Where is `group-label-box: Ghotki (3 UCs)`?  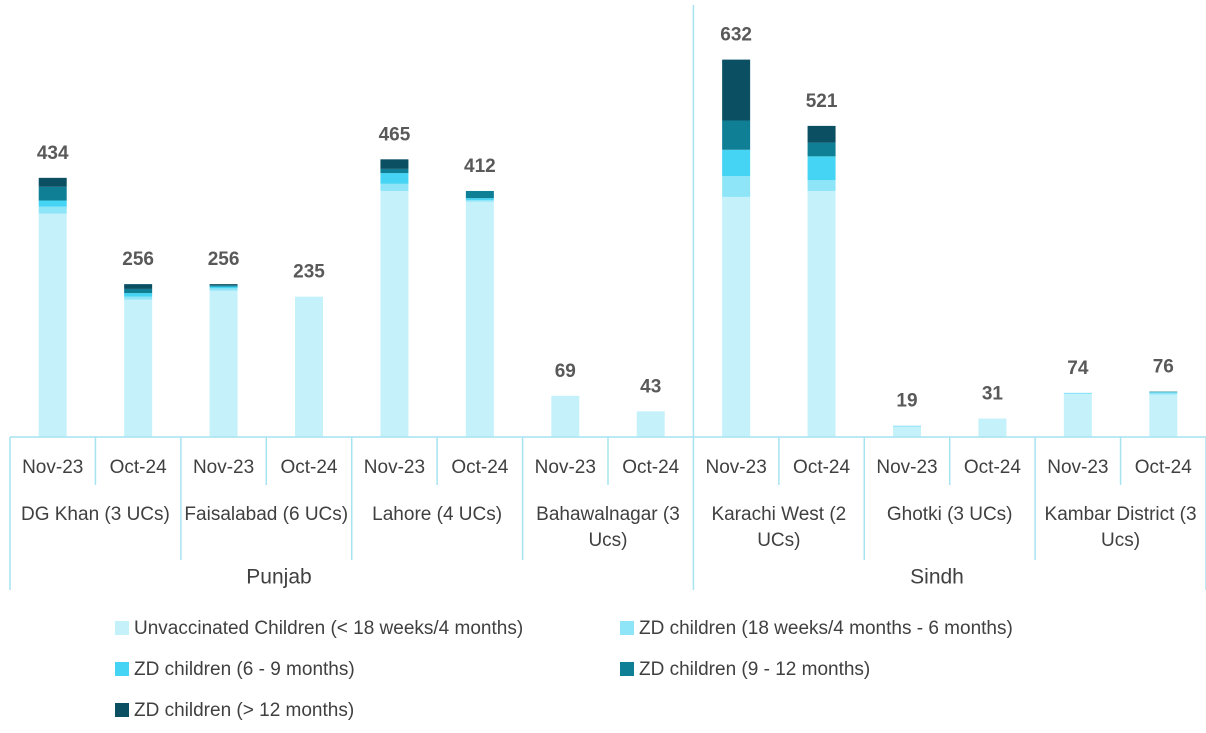 group-label-box: Ghotki (3 UCs) is located at coordinates (949, 514).